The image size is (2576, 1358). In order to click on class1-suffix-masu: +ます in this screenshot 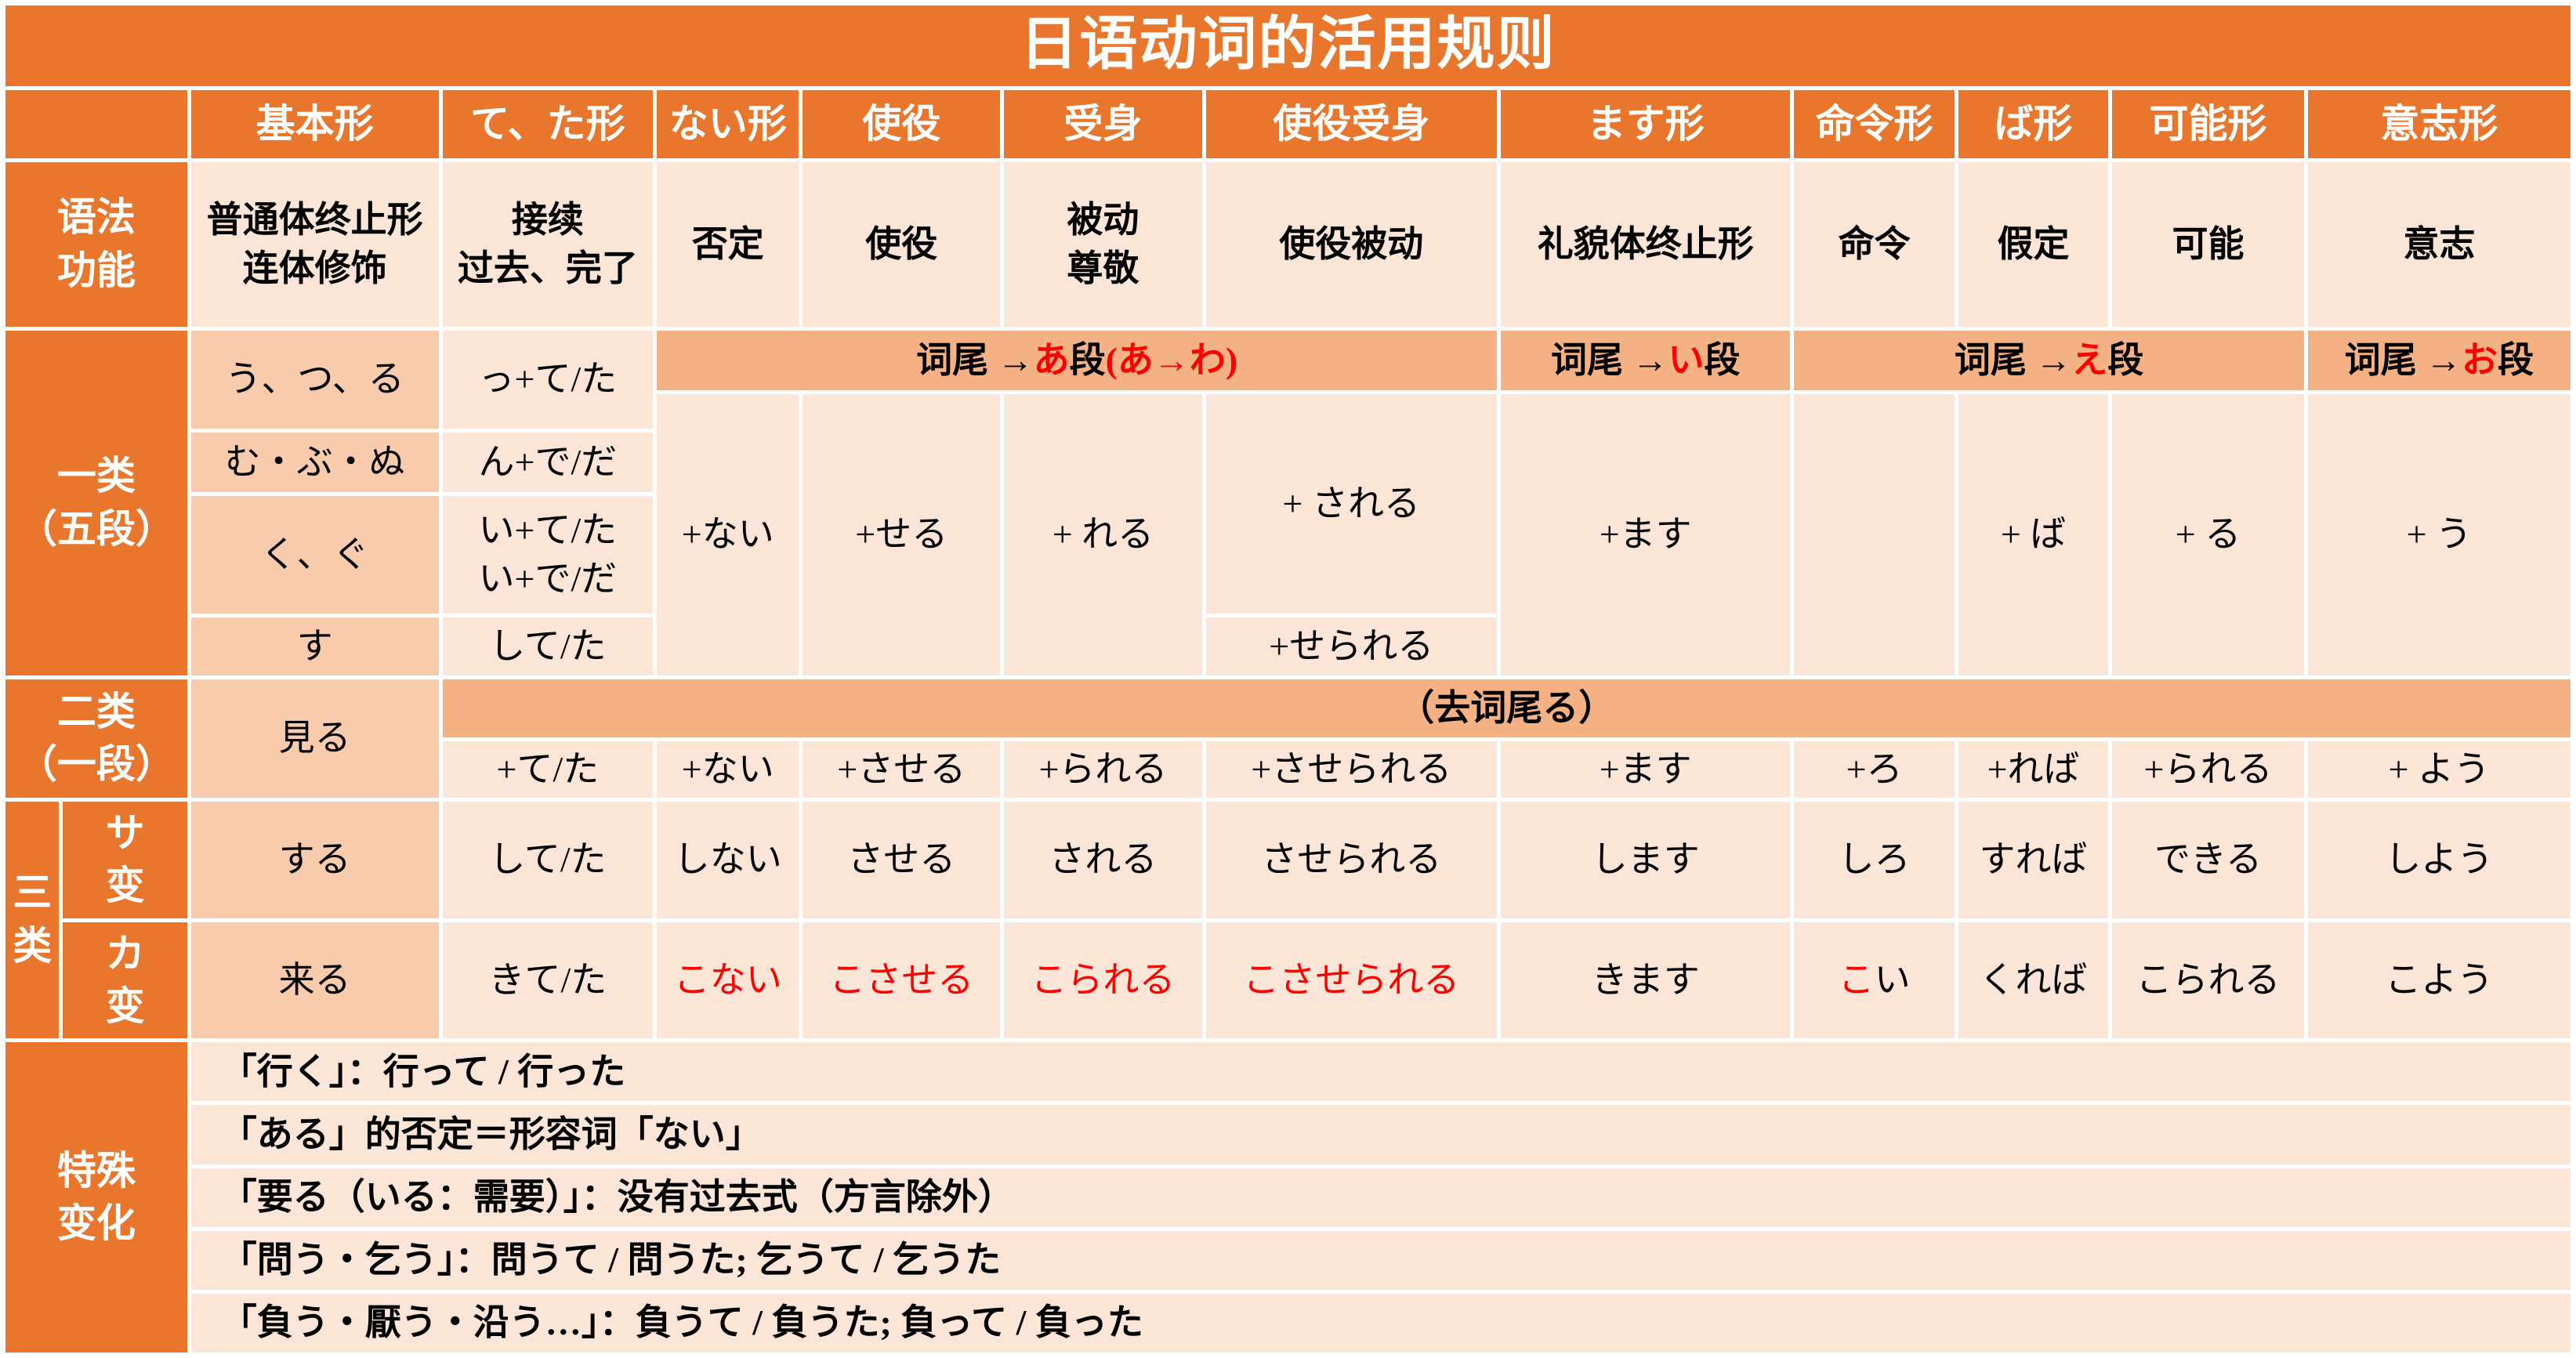, I will do `click(1645, 534)`.